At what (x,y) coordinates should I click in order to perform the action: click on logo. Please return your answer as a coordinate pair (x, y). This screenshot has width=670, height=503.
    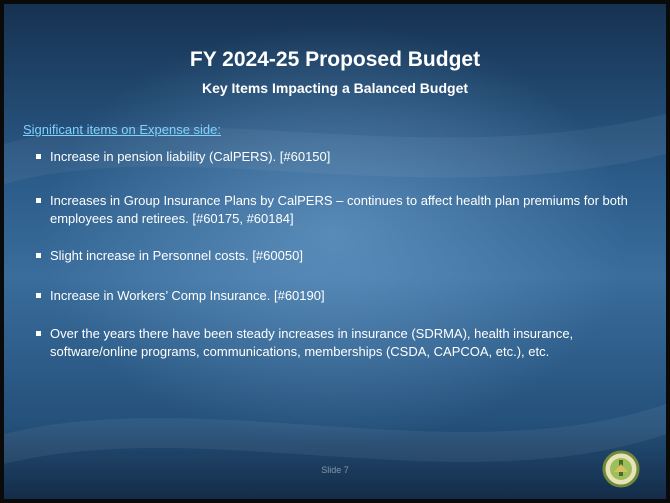
    Looking at the image, I should click on (621, 469).